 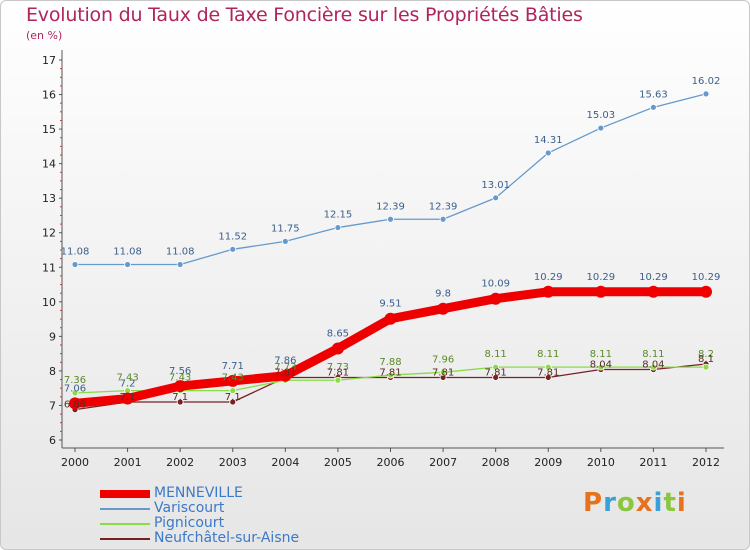 I want to click on x-tick-label: 2004, so click(x=285, y=462).